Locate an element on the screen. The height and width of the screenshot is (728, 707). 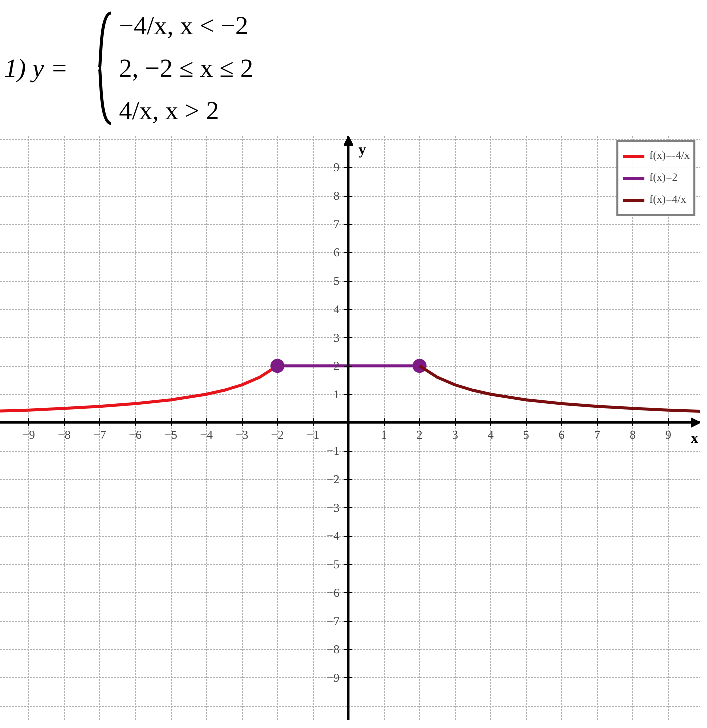
y-tick-label: −4 is located at coordinates (333, 536).